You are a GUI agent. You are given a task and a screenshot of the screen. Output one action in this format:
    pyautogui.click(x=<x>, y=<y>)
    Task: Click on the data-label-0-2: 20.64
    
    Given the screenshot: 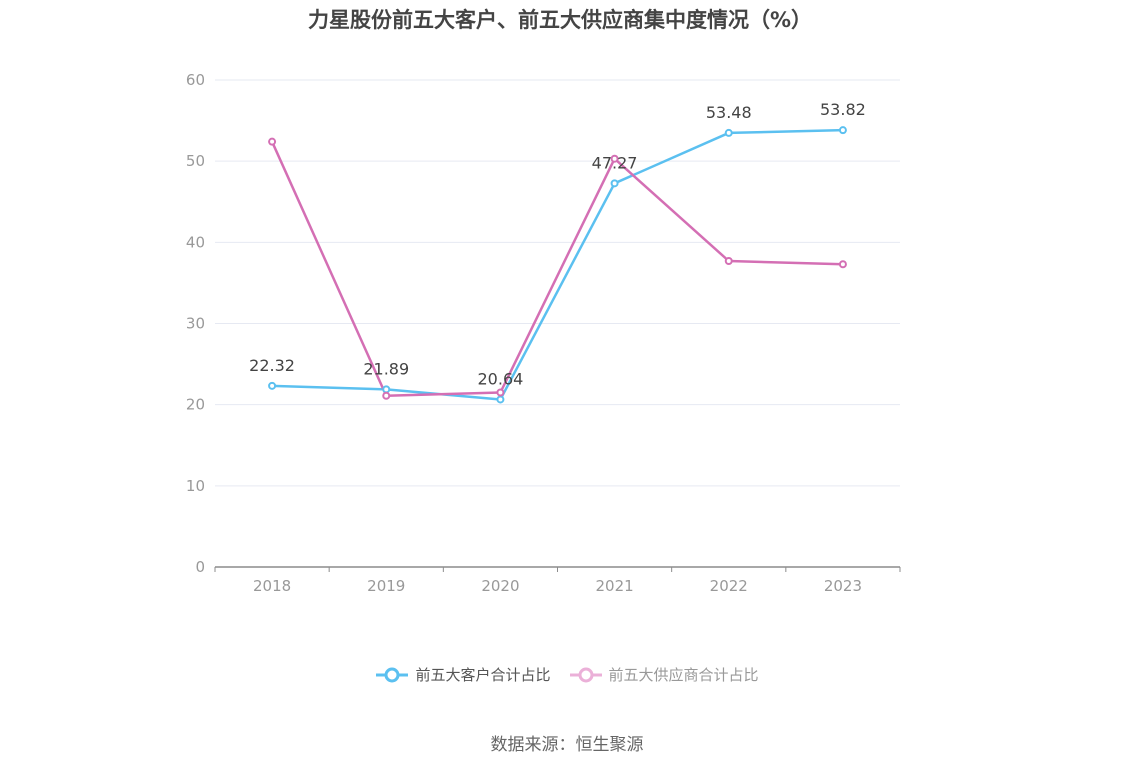 What is the action you would take?
    pyautogui.click(x=501, y=378)
    